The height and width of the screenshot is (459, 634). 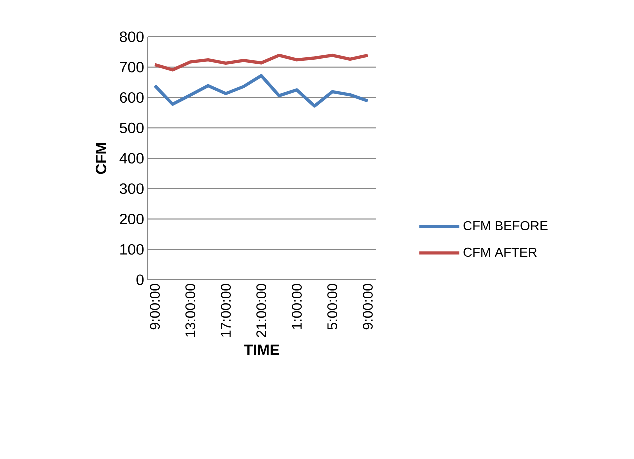 I want to click on x-tick-label: 21:00:00, so click(x=261, y=311).